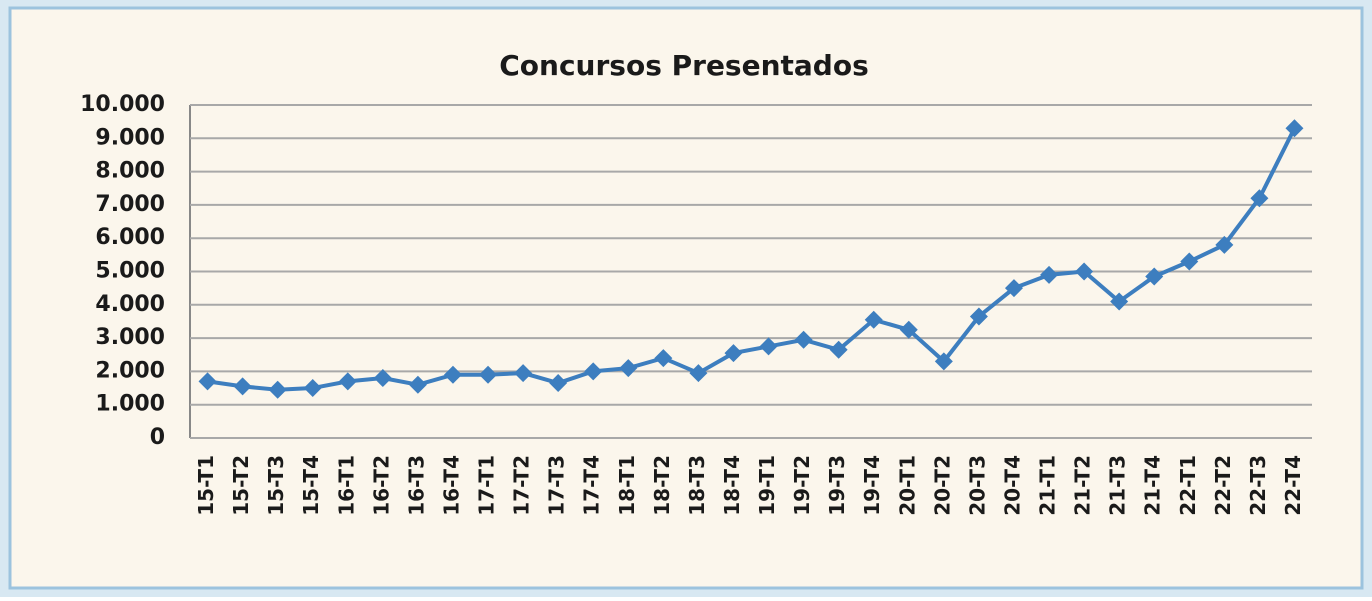 The image size is (1372, 601). Describe the element at coordinates (130, 204) in the screenshot. I see `y-tick-label: 7.000` at that location.